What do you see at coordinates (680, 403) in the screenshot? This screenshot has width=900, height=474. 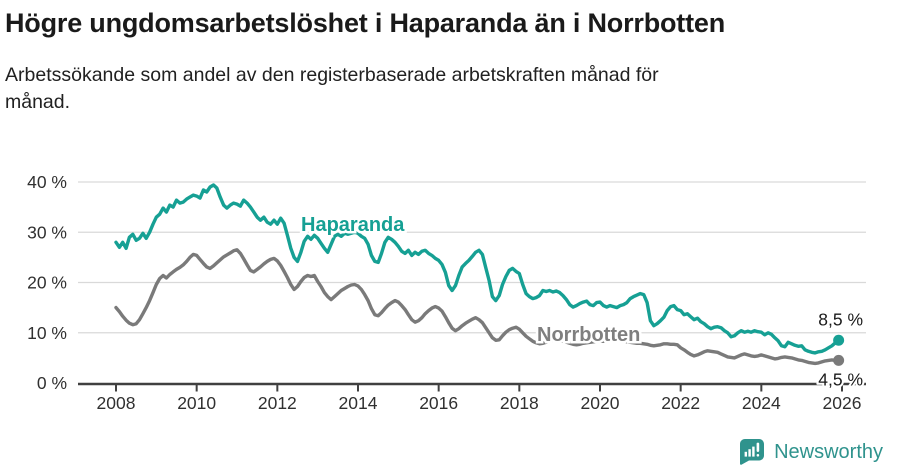 I see `x-tick-label: 2022` at bounding box center [680, 403].